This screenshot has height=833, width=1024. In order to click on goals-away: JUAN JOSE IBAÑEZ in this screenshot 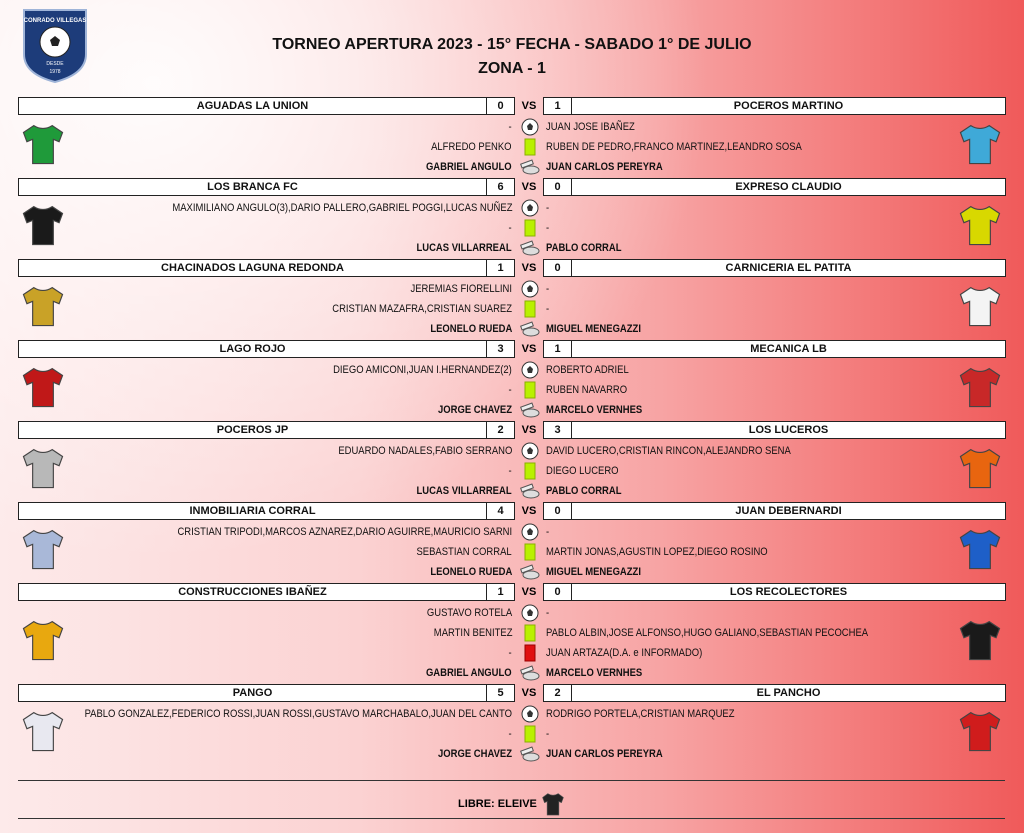, I will do `click(597, 127)`.